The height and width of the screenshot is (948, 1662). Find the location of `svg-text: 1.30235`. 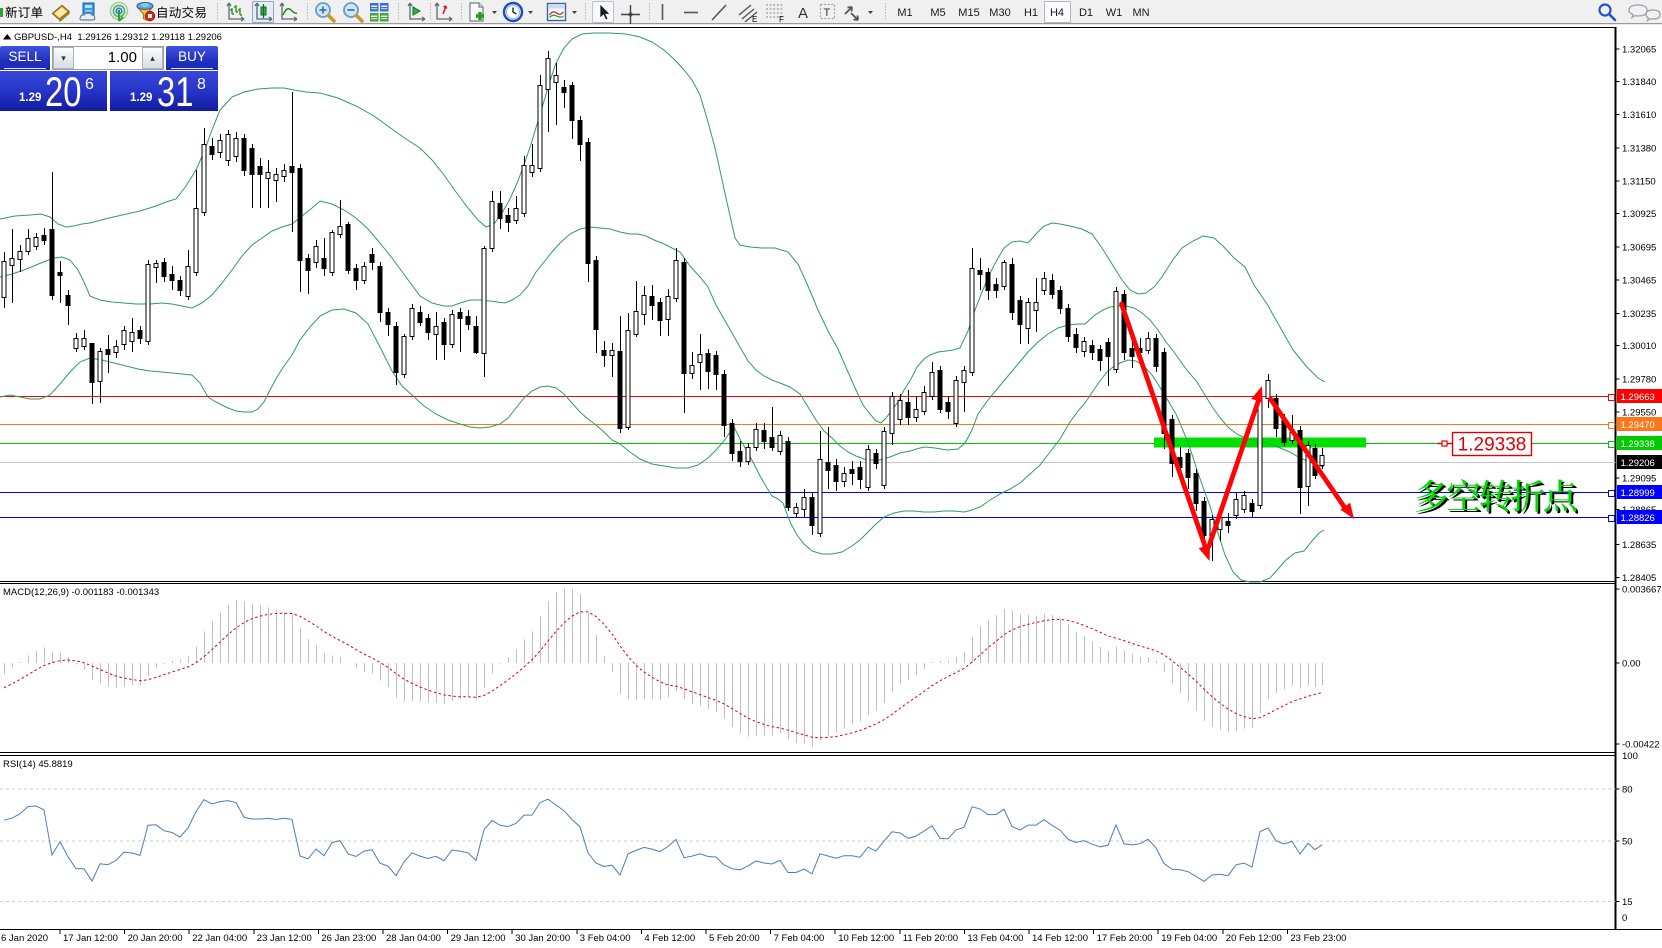

svg-text: 1.30235 is located at coordinates (1639, 314).